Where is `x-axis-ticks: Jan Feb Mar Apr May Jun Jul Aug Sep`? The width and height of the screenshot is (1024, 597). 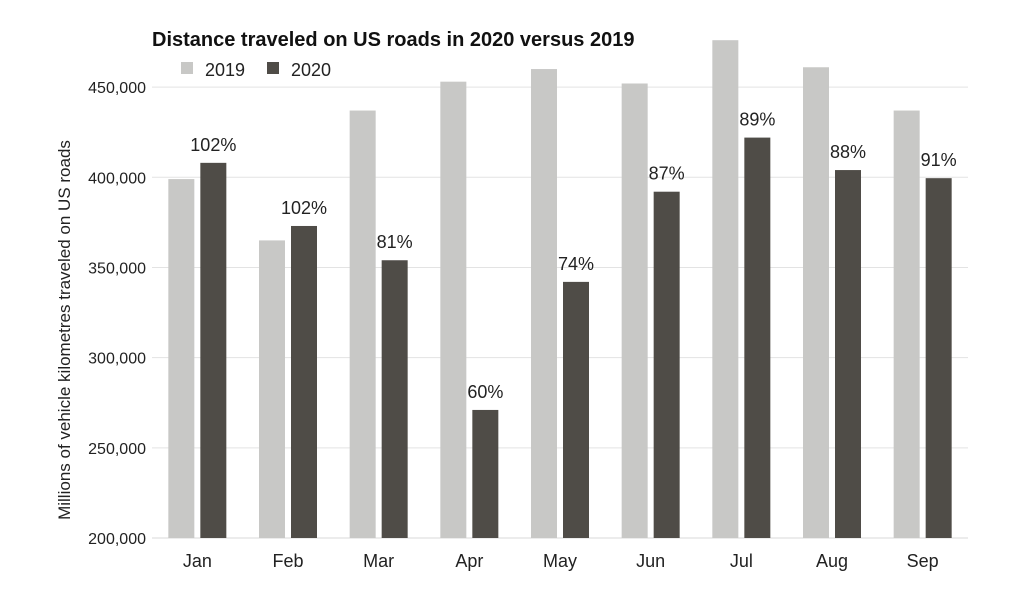 x-axis-ticks: Jan Feb Mar Apr May Jun Jul Aug Sep is located at coordinates (561, 561).